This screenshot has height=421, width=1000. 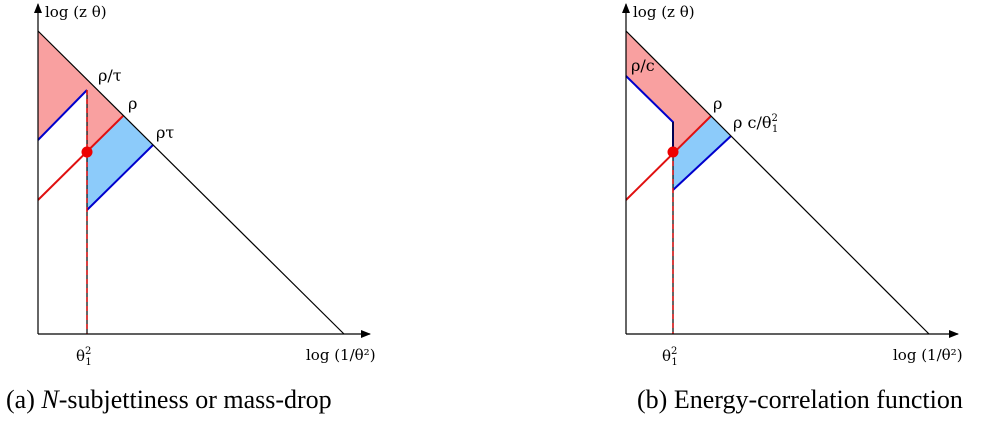 What do you see at coordinates (169, 399) in the screenshot?
I see `caption-a: (a) N-subjettiness or mass-drop` at bounding box center [169, 399].